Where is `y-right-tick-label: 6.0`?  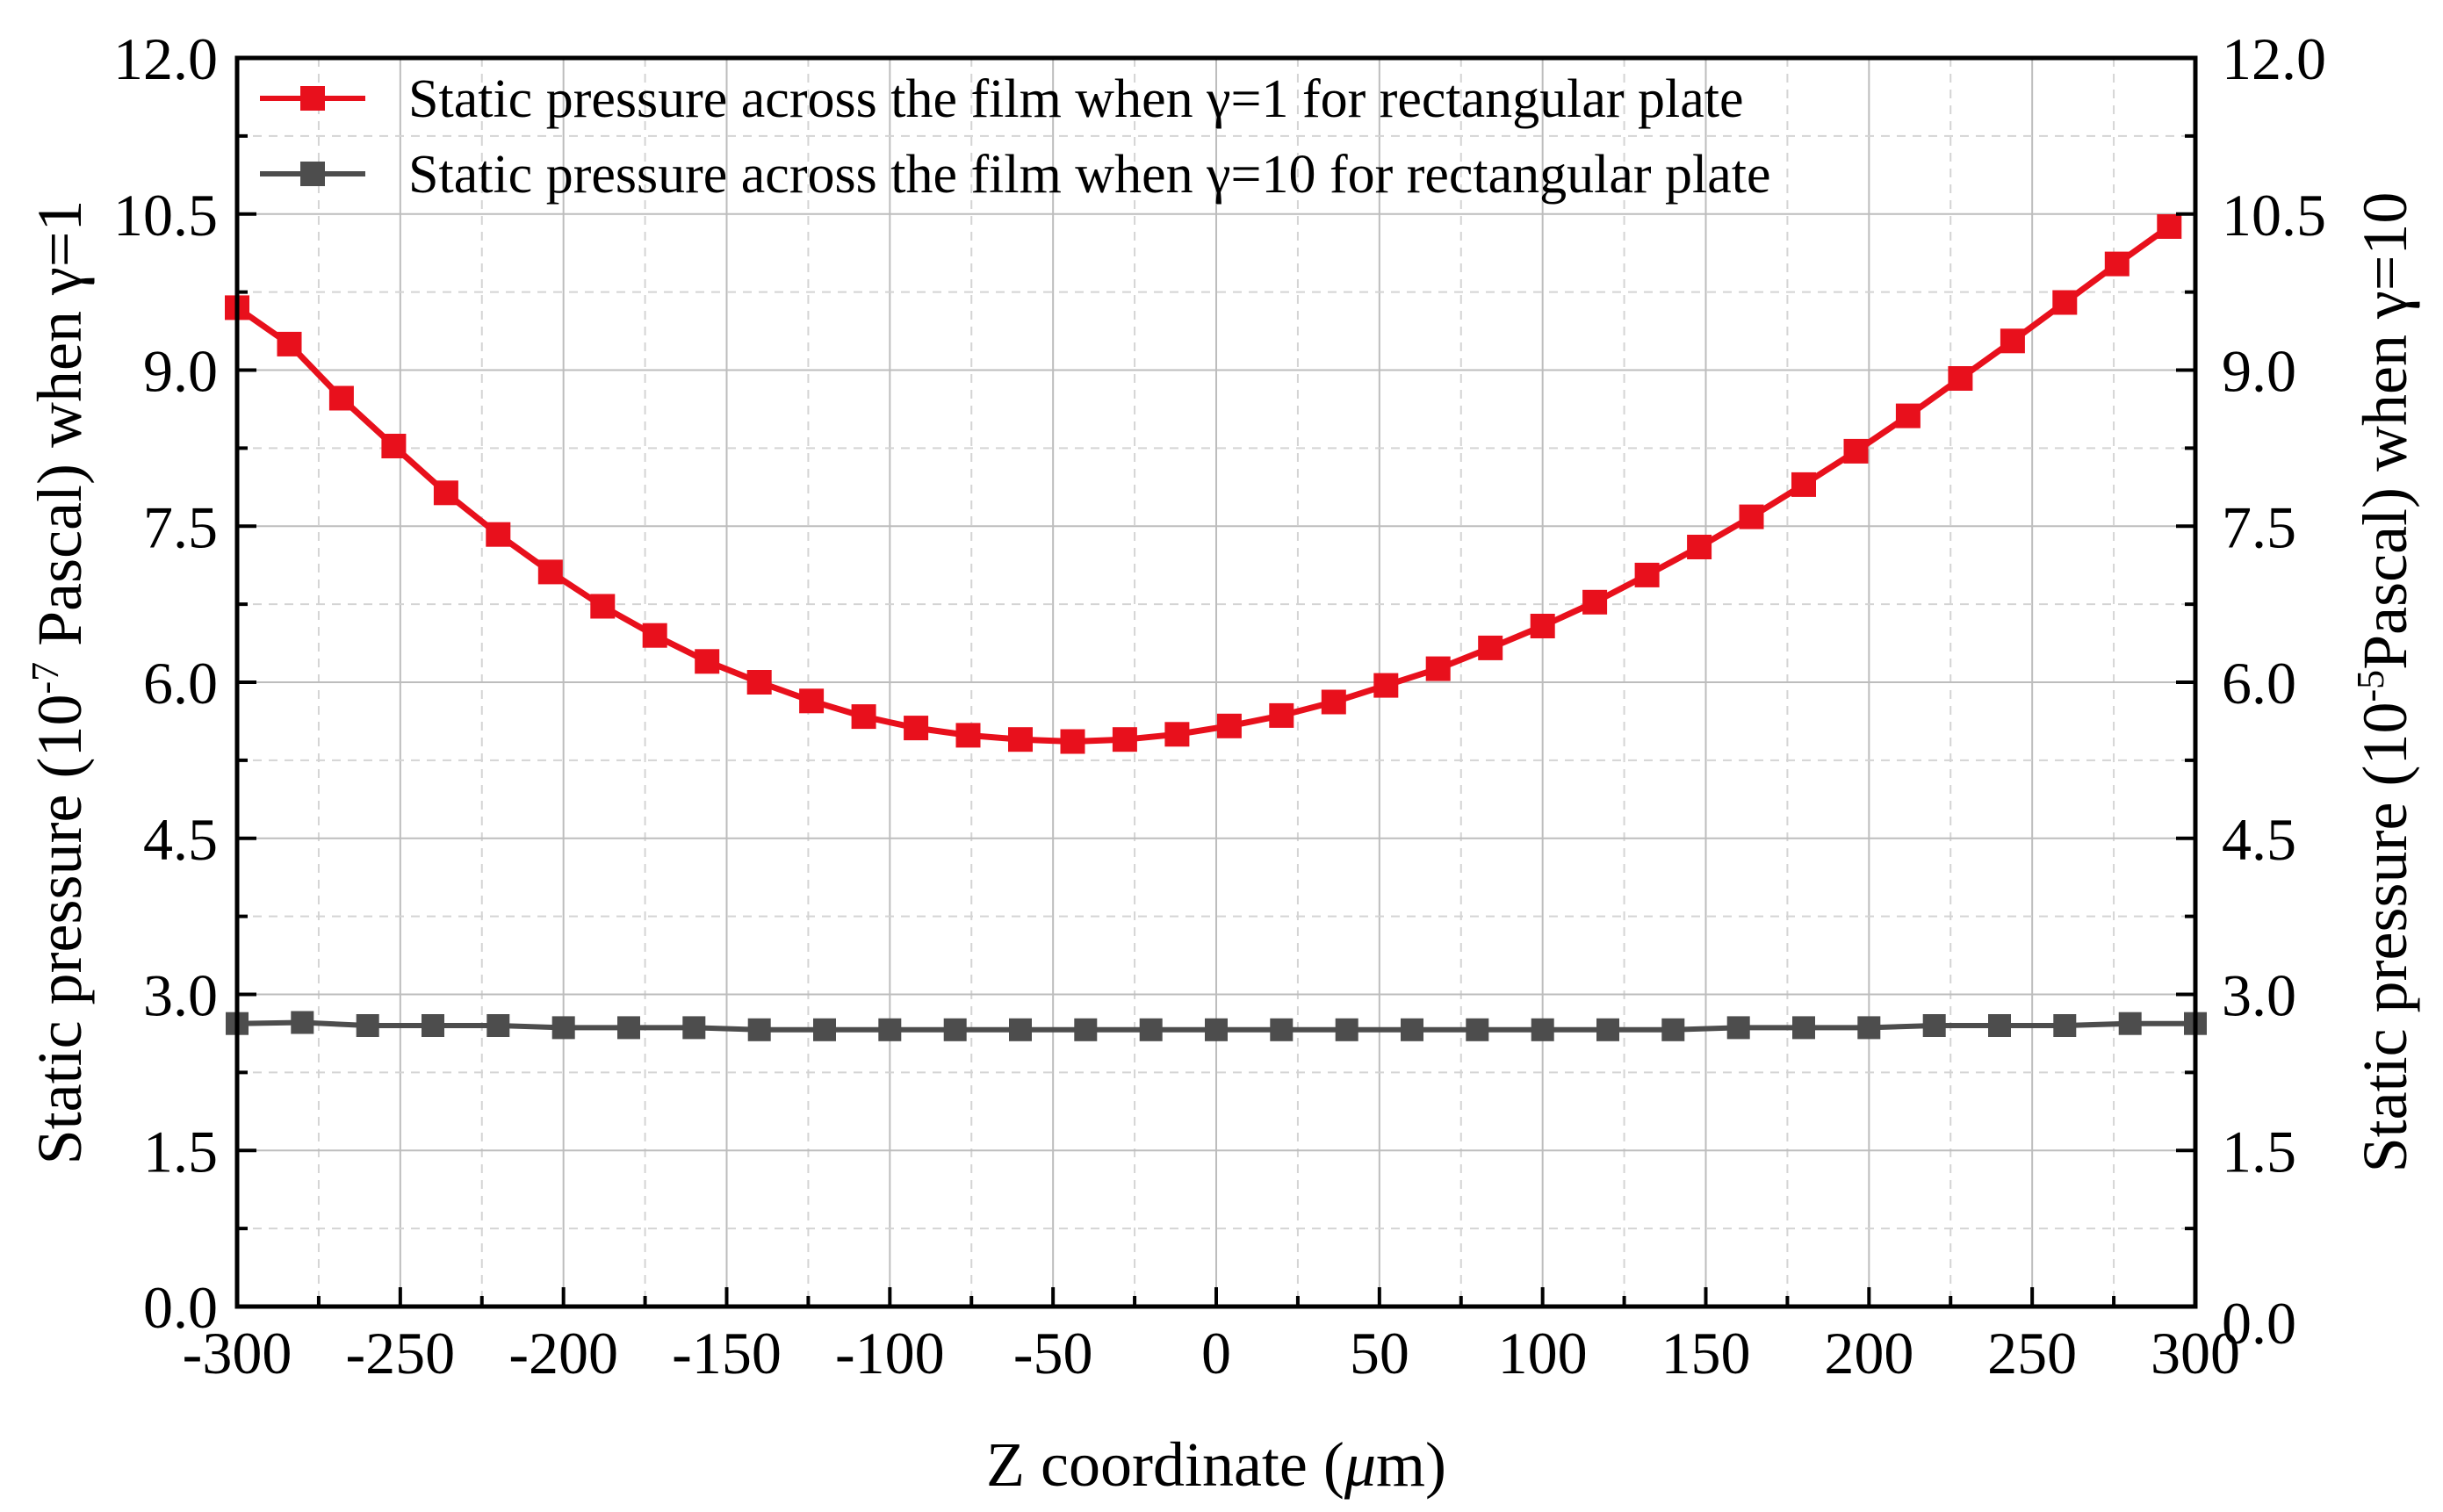 y-right-tick-label: 6.0 is located at coordinates (2259, 683).